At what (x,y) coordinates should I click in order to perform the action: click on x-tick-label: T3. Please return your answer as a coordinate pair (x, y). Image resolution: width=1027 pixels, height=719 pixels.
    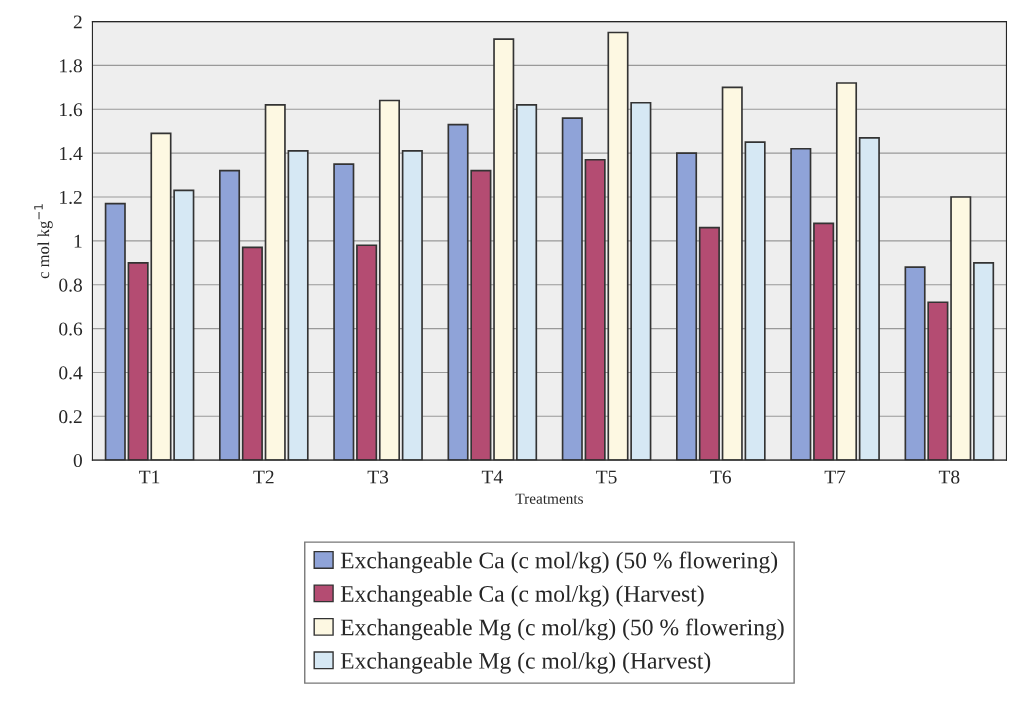
    Looking at the image, I should click on (378, 477).